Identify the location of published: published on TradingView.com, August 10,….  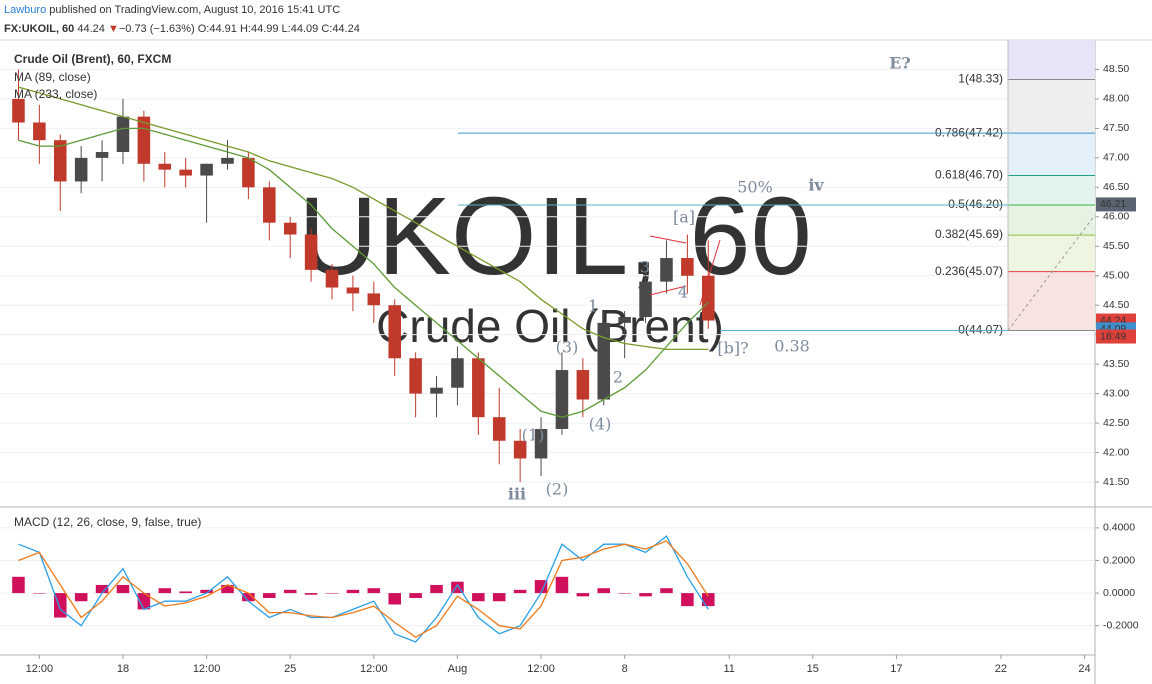
(194, 10).